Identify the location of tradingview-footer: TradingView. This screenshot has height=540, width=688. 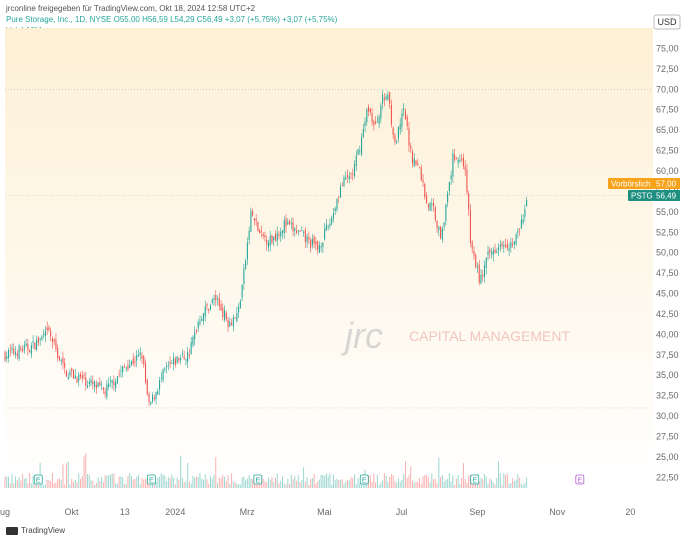
(35, 530).